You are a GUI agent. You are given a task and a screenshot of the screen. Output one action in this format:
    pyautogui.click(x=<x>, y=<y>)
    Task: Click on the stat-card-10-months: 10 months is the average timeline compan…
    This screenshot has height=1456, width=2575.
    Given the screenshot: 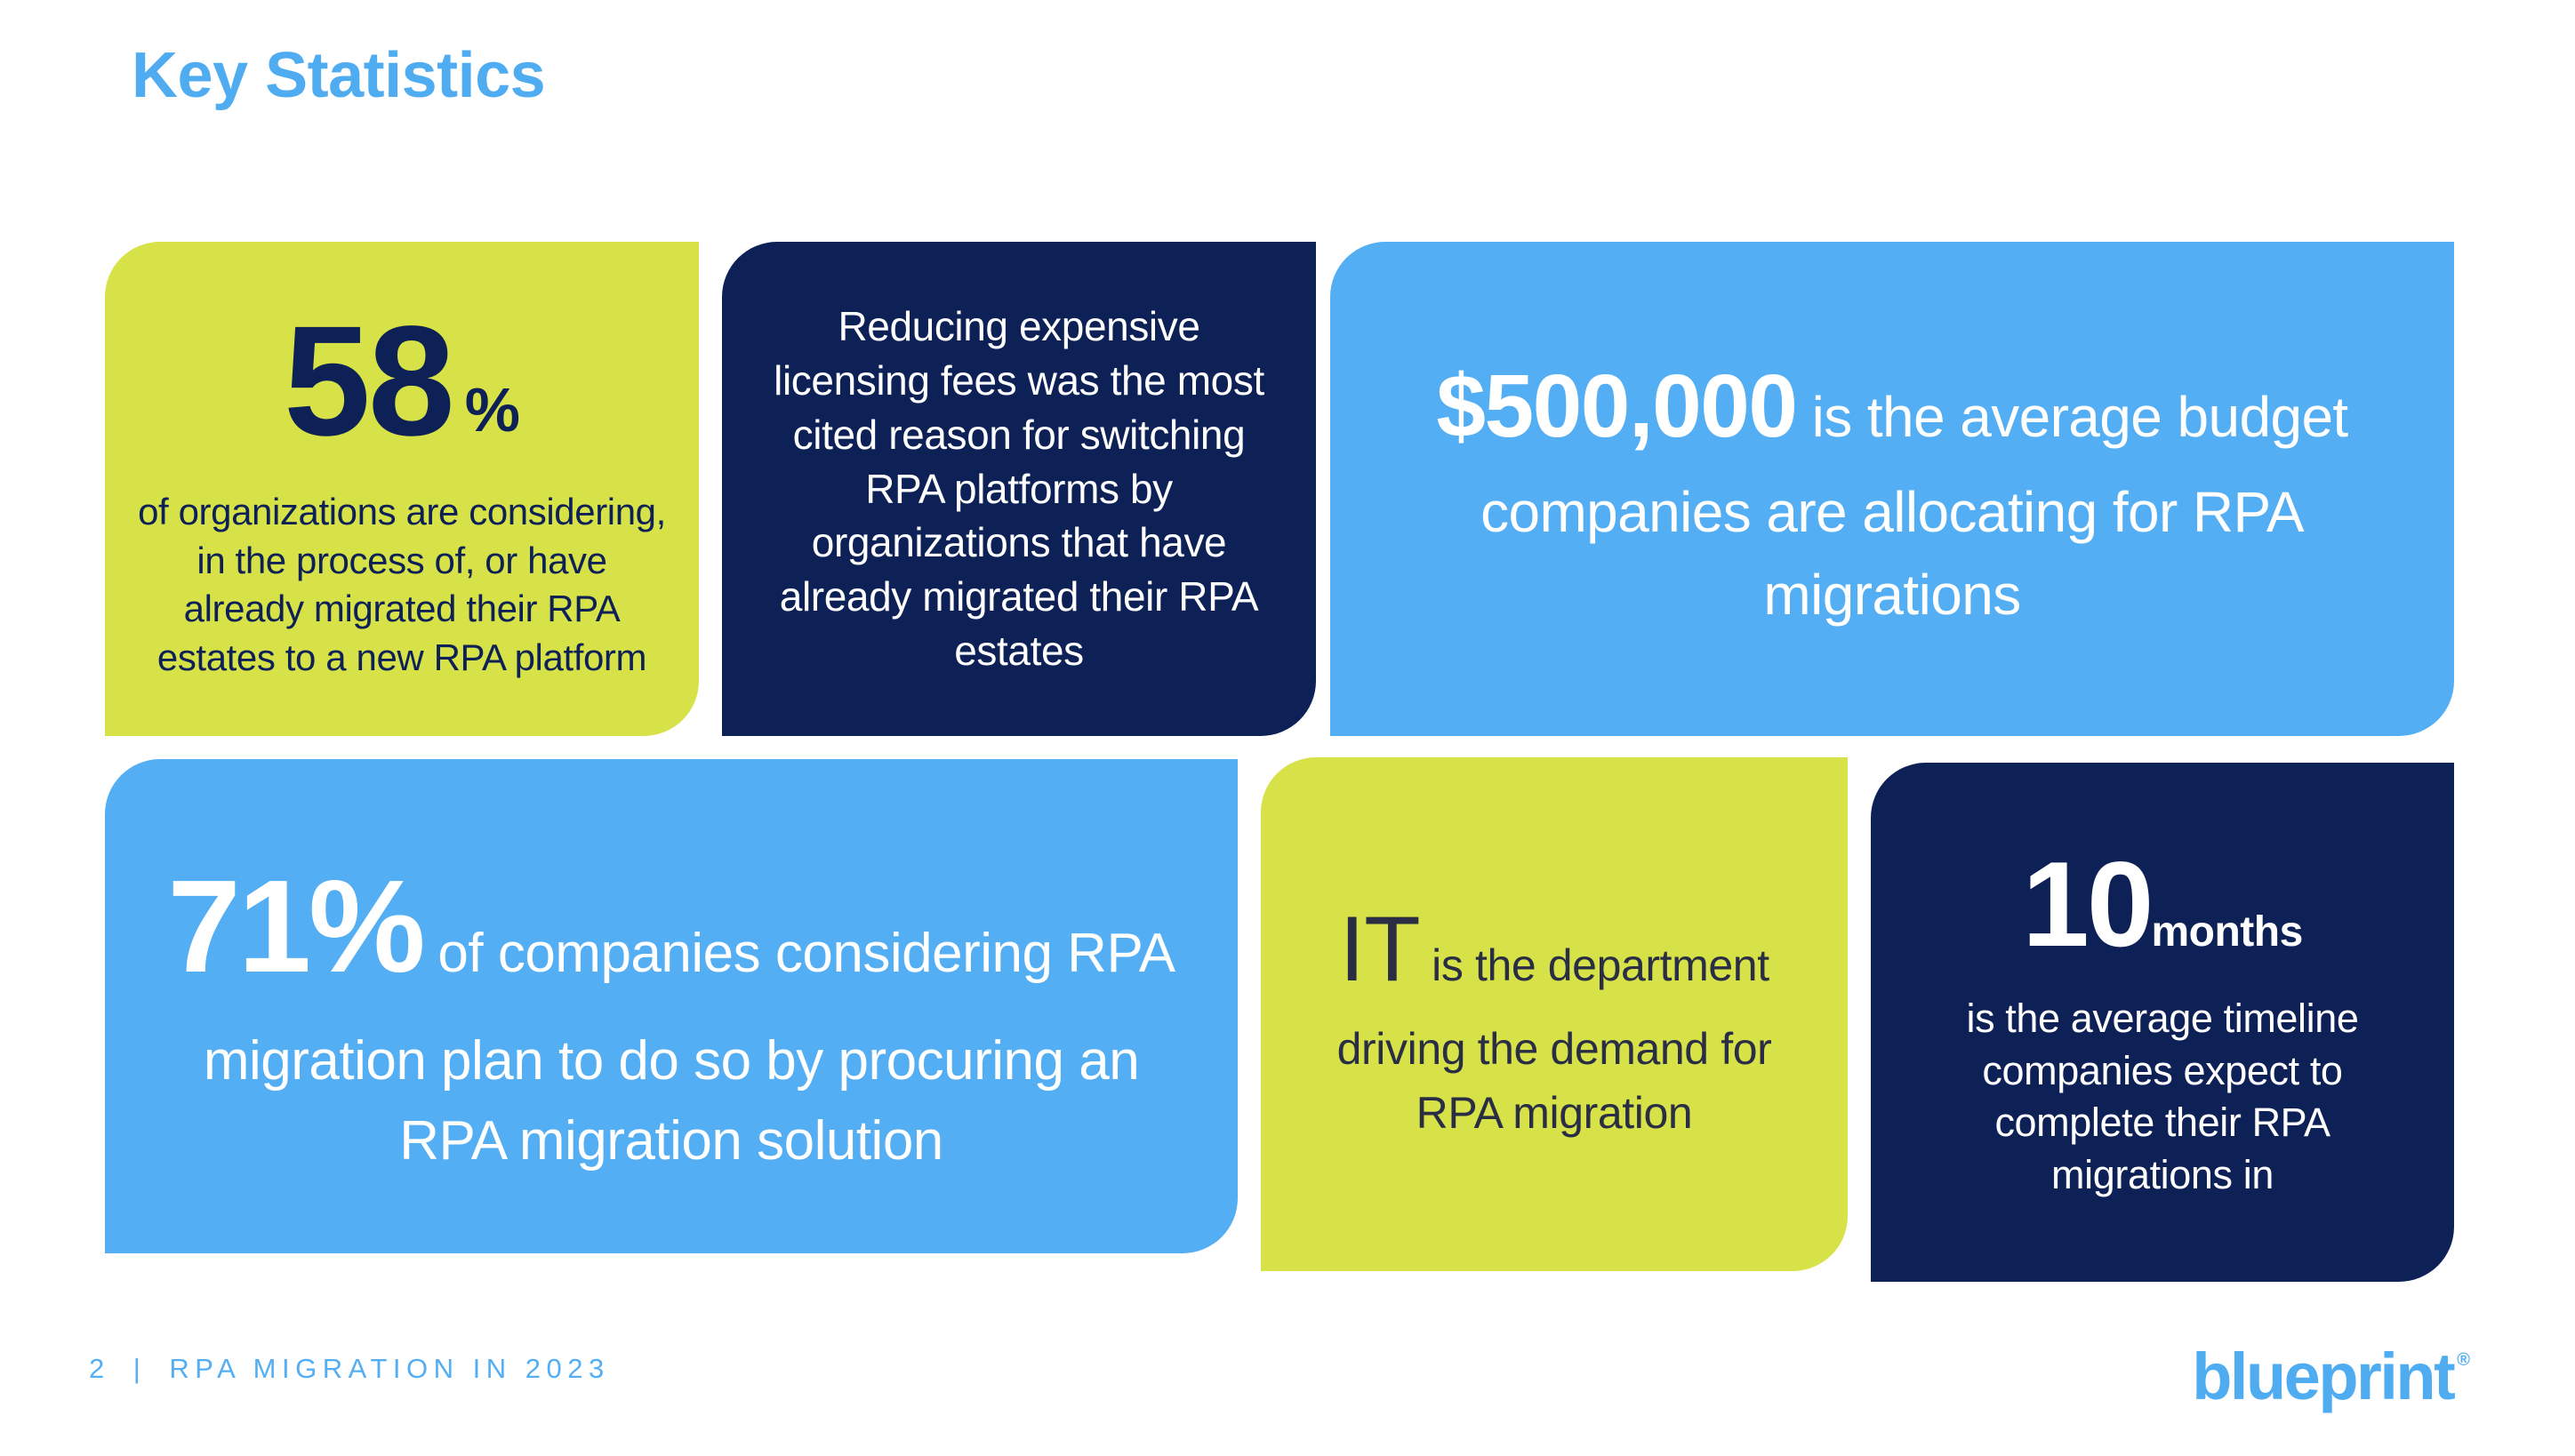 What is the action you would take?
    pyautogui.click(x=2163, y=1022)
    